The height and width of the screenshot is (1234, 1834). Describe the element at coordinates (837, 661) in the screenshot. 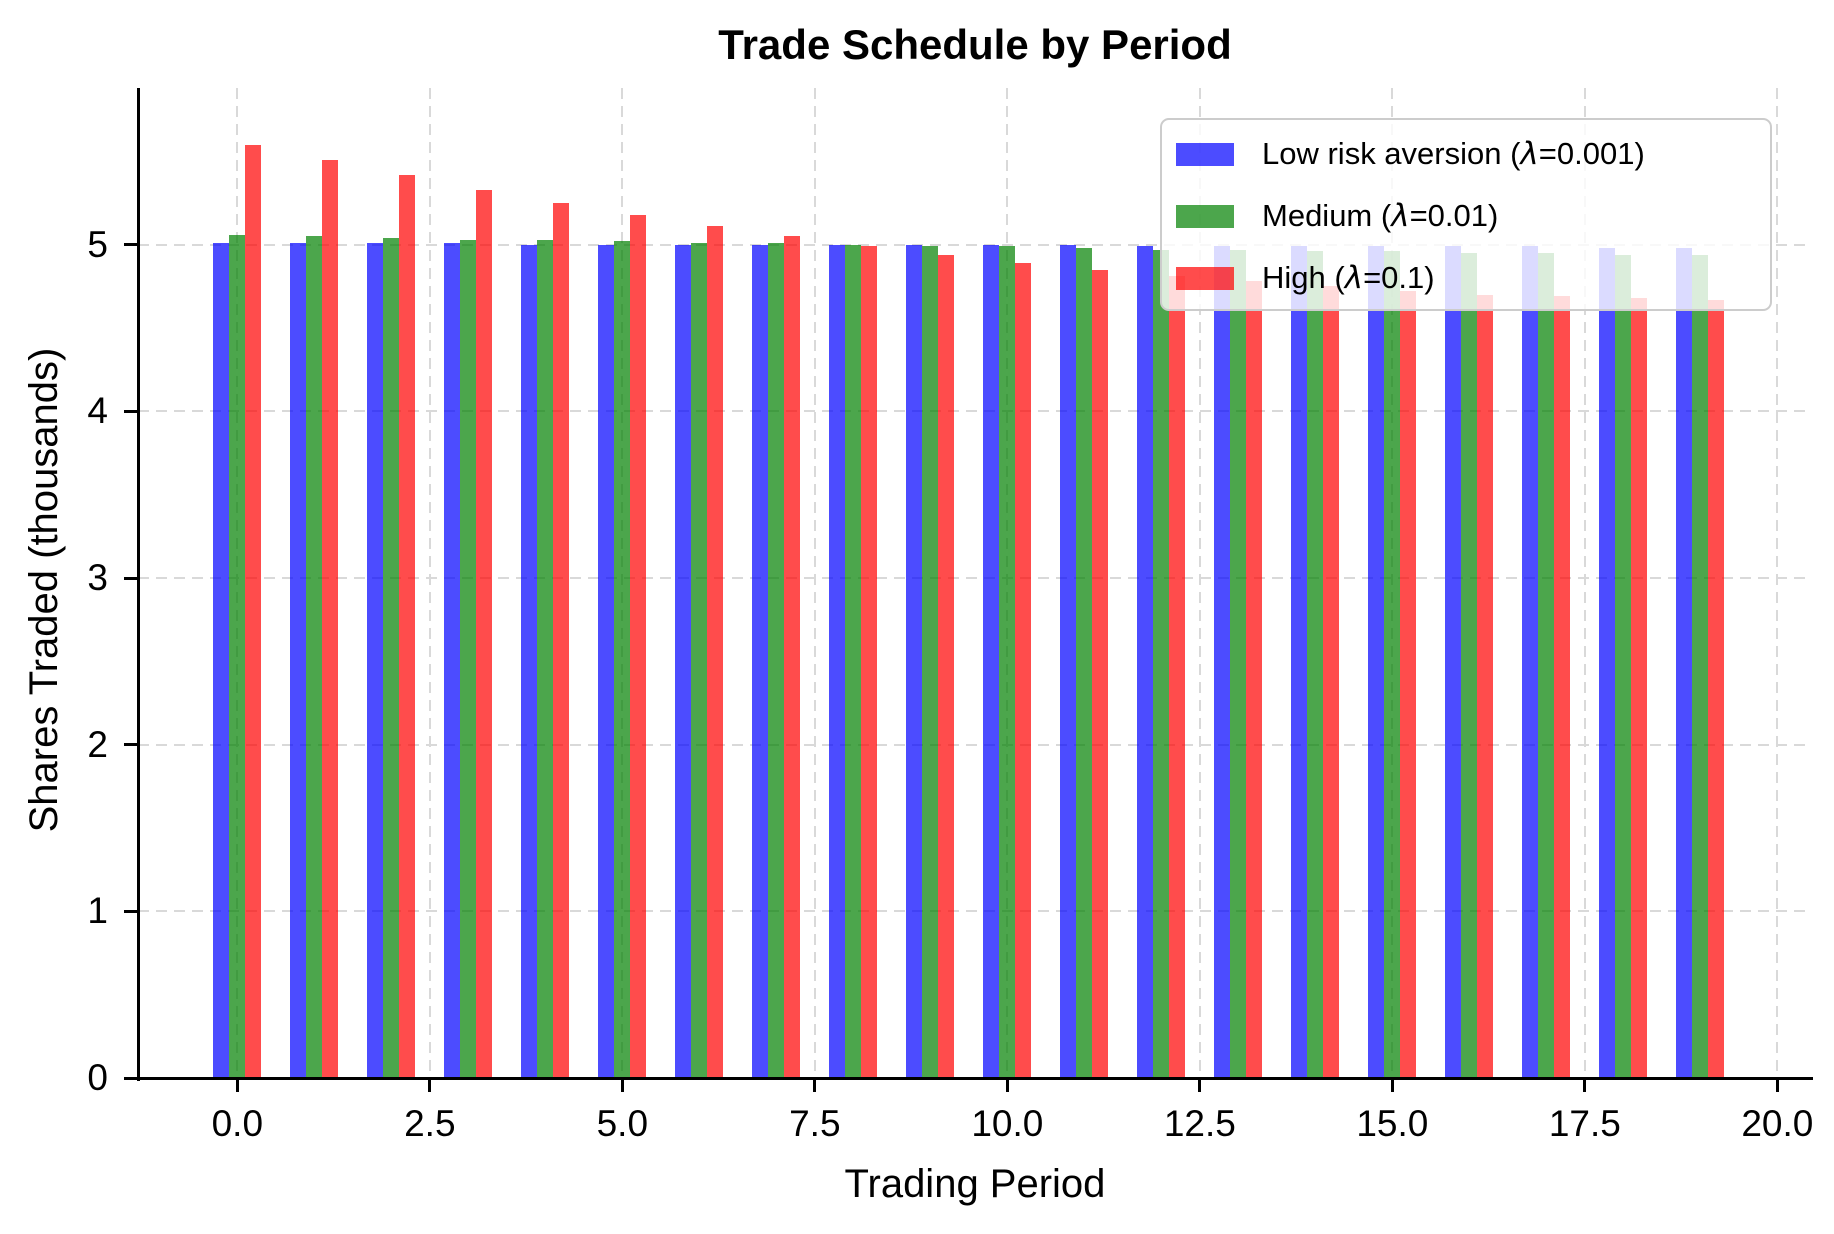

I see `bar-series0-period8` at that location.